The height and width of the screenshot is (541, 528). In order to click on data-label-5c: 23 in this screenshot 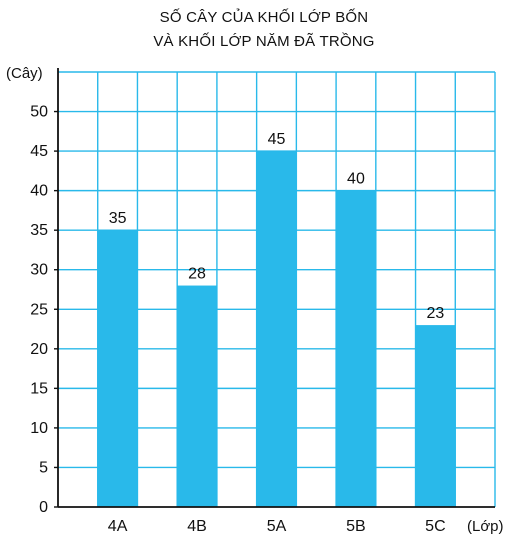, I will do `click(436, 313)`.